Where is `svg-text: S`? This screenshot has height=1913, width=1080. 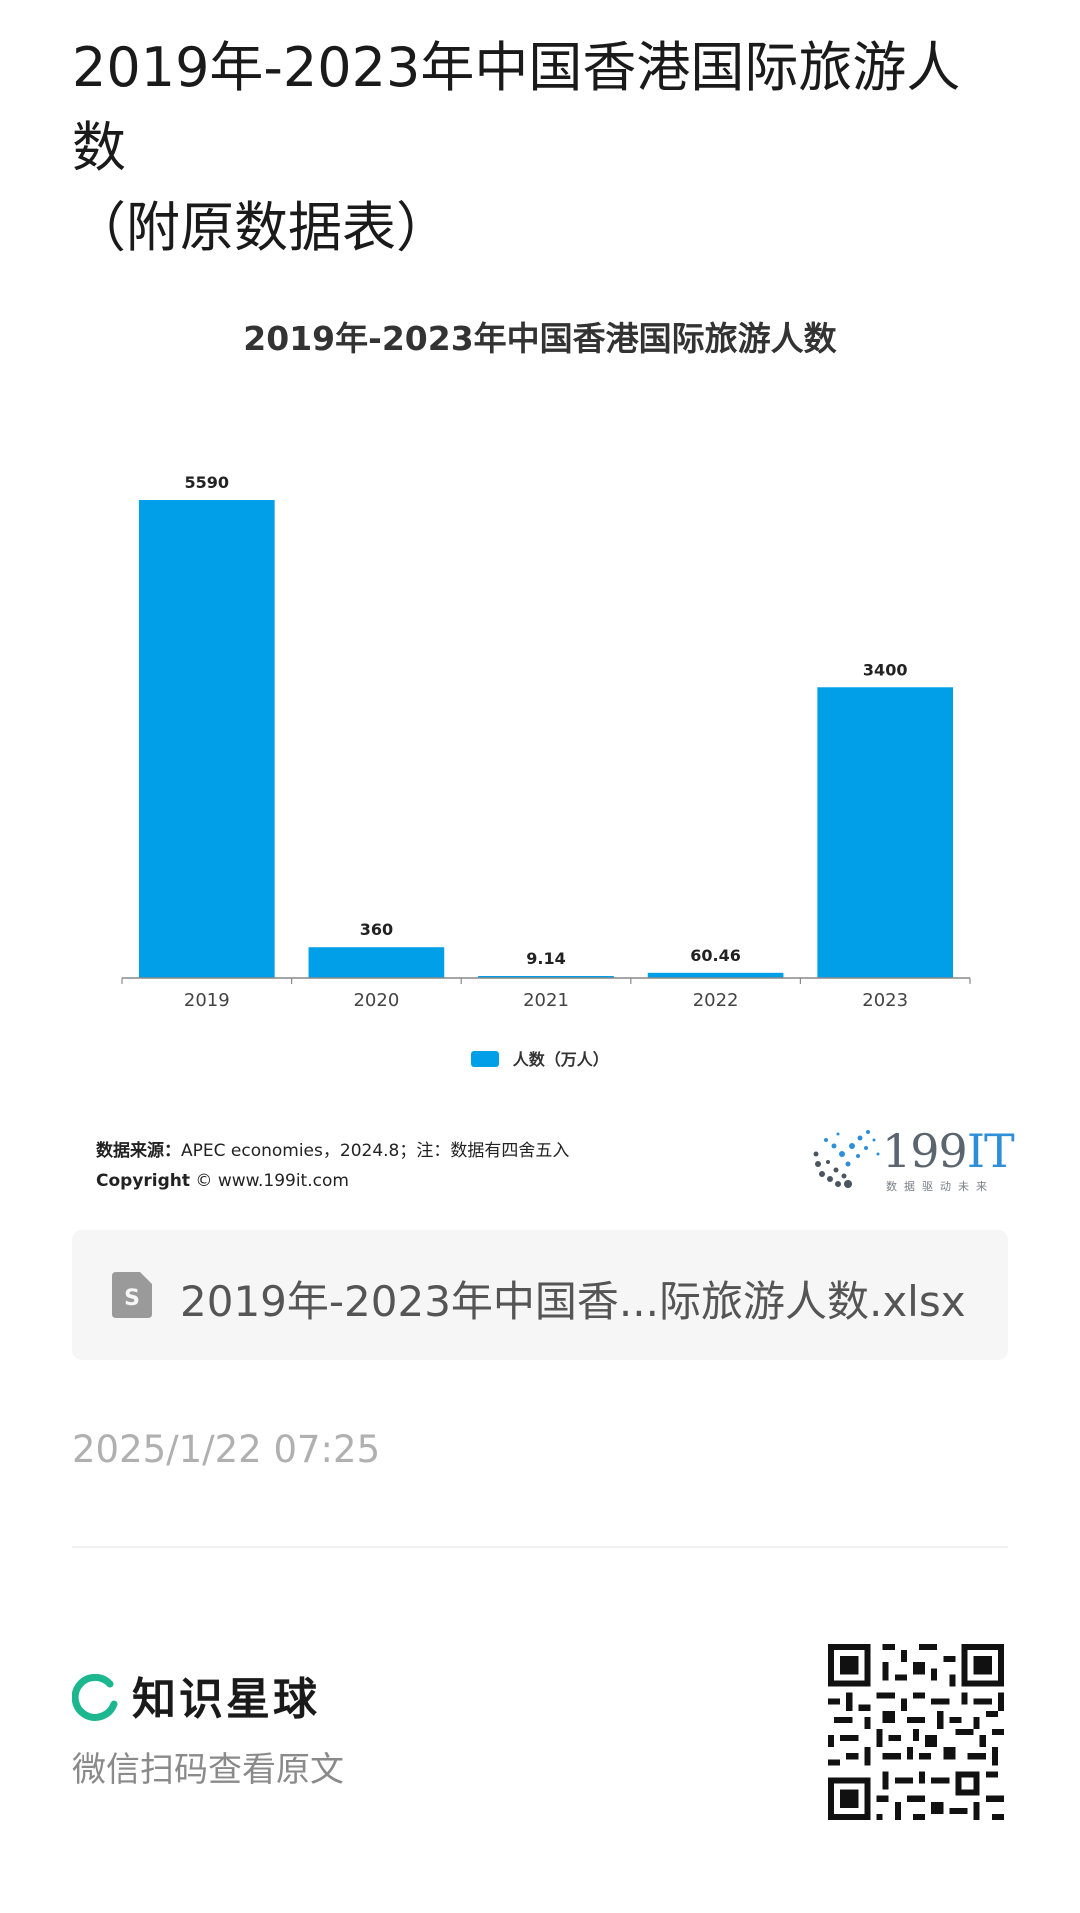
svg-text: S is located at coordinates (132, 1298).